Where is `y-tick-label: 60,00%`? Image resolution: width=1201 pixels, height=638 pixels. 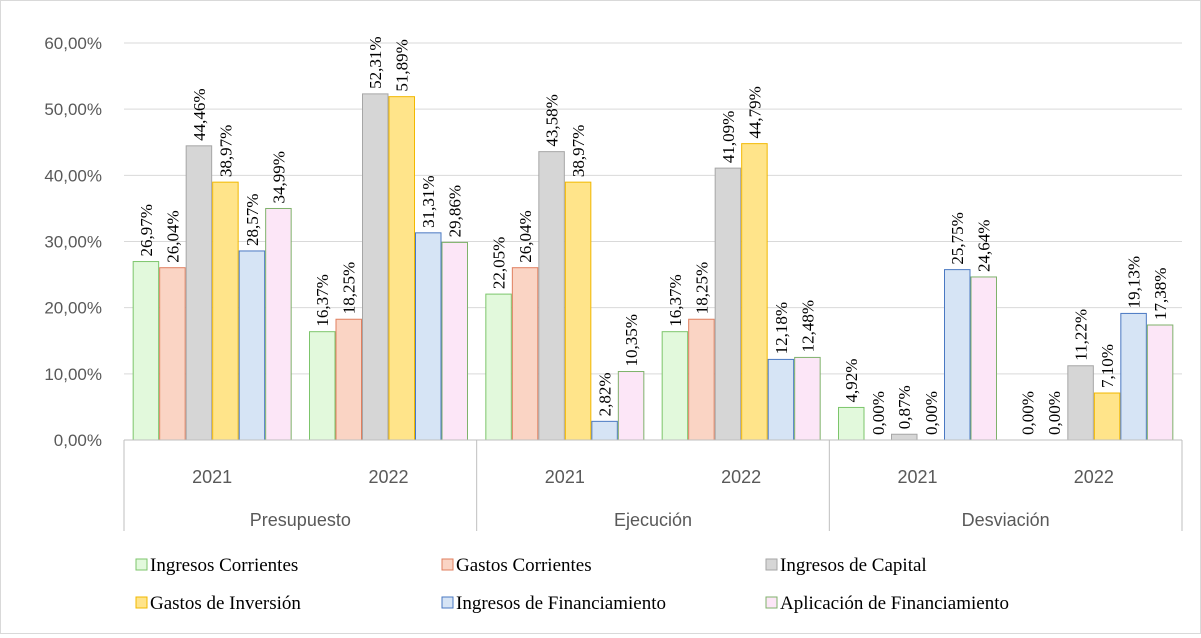 y-tick-label: 60,00% is located at coordinates (73, 43).